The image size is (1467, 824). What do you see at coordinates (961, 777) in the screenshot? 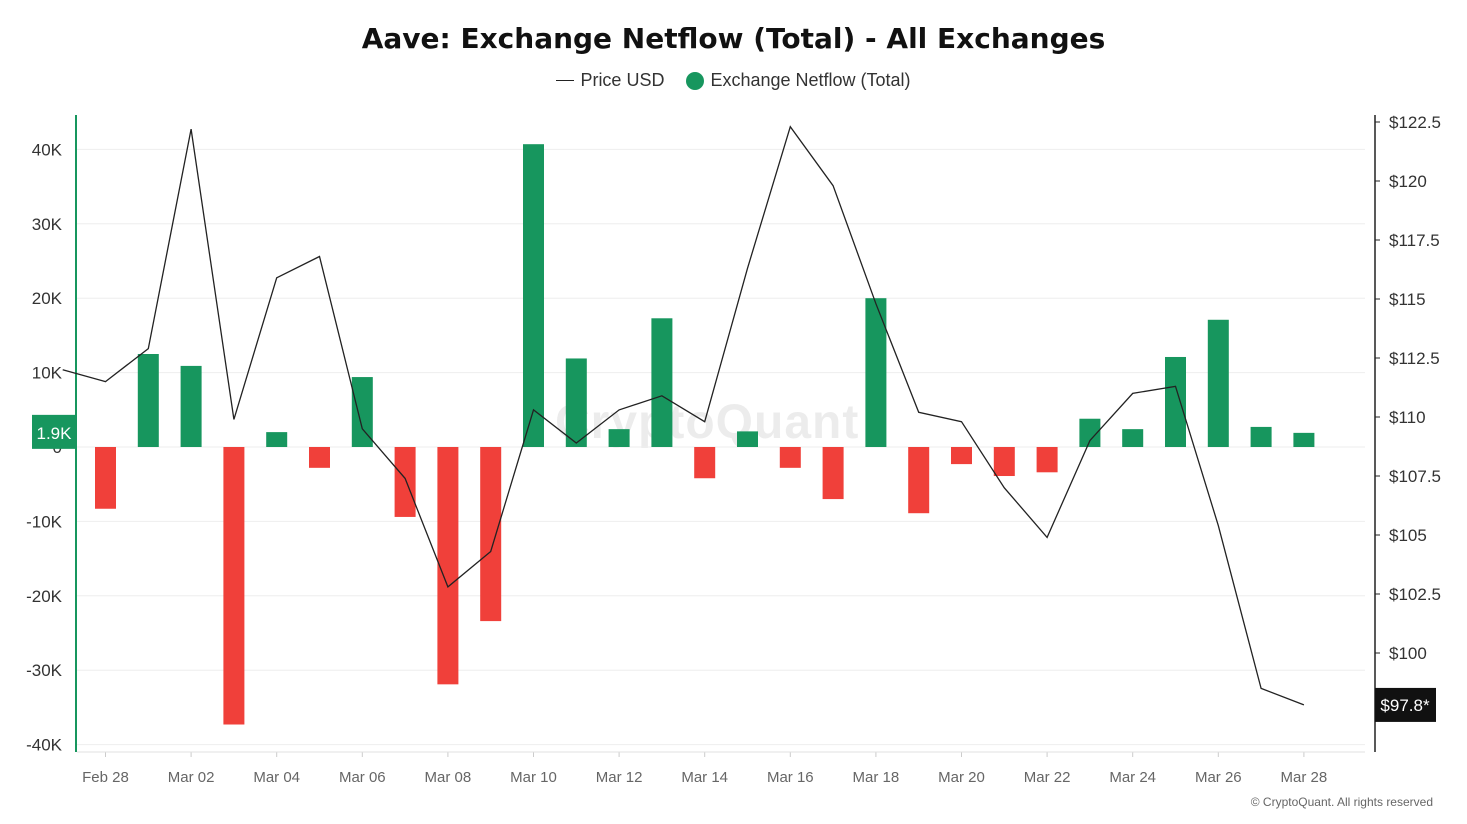
I see `x-tick-label: Mar 20` at bounding box center [961, 777].